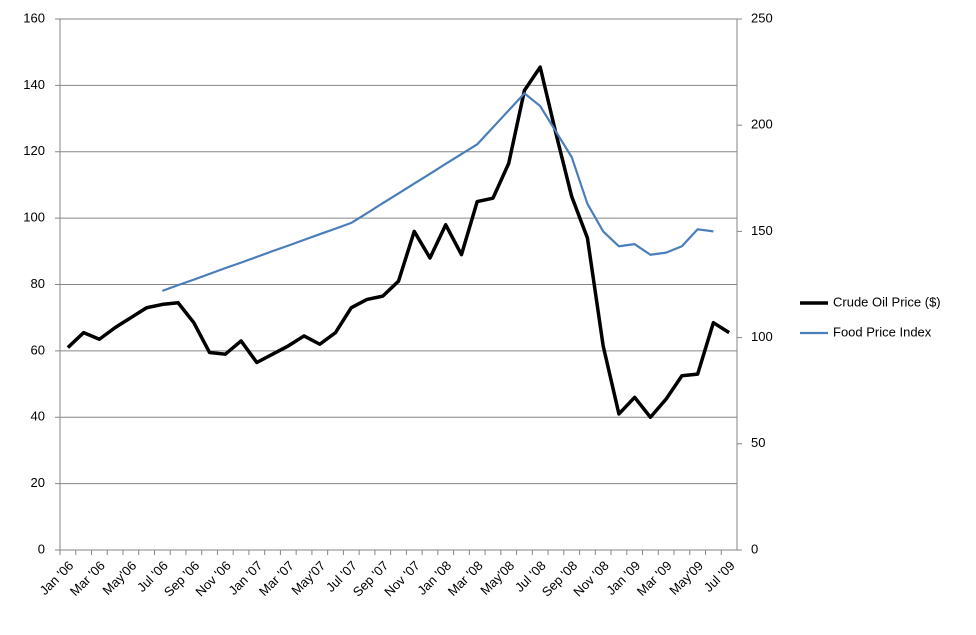 The image size is (976, 635). Describe the element at coordinates (497, 578) in the screenshot. I see `x-tick-label: May'08` at that location.